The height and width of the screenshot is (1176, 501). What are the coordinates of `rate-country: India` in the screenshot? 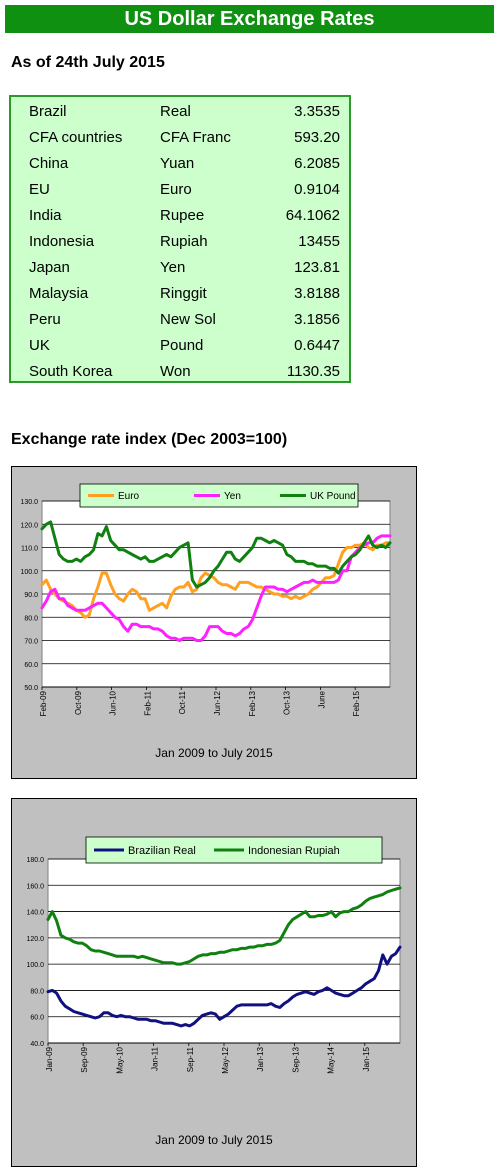 It's located at (45, 215).